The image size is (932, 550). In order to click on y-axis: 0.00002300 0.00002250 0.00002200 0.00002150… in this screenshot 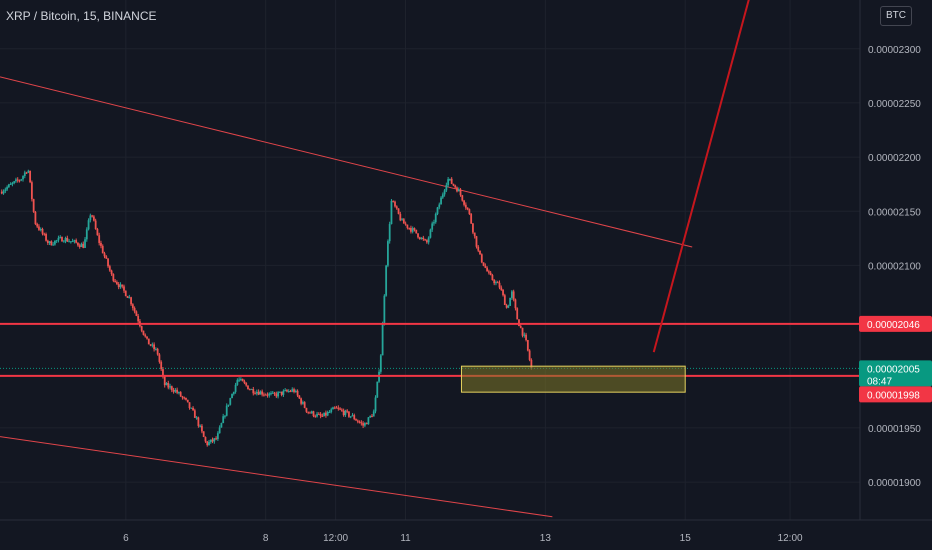, I will do `click(895, 275)`.